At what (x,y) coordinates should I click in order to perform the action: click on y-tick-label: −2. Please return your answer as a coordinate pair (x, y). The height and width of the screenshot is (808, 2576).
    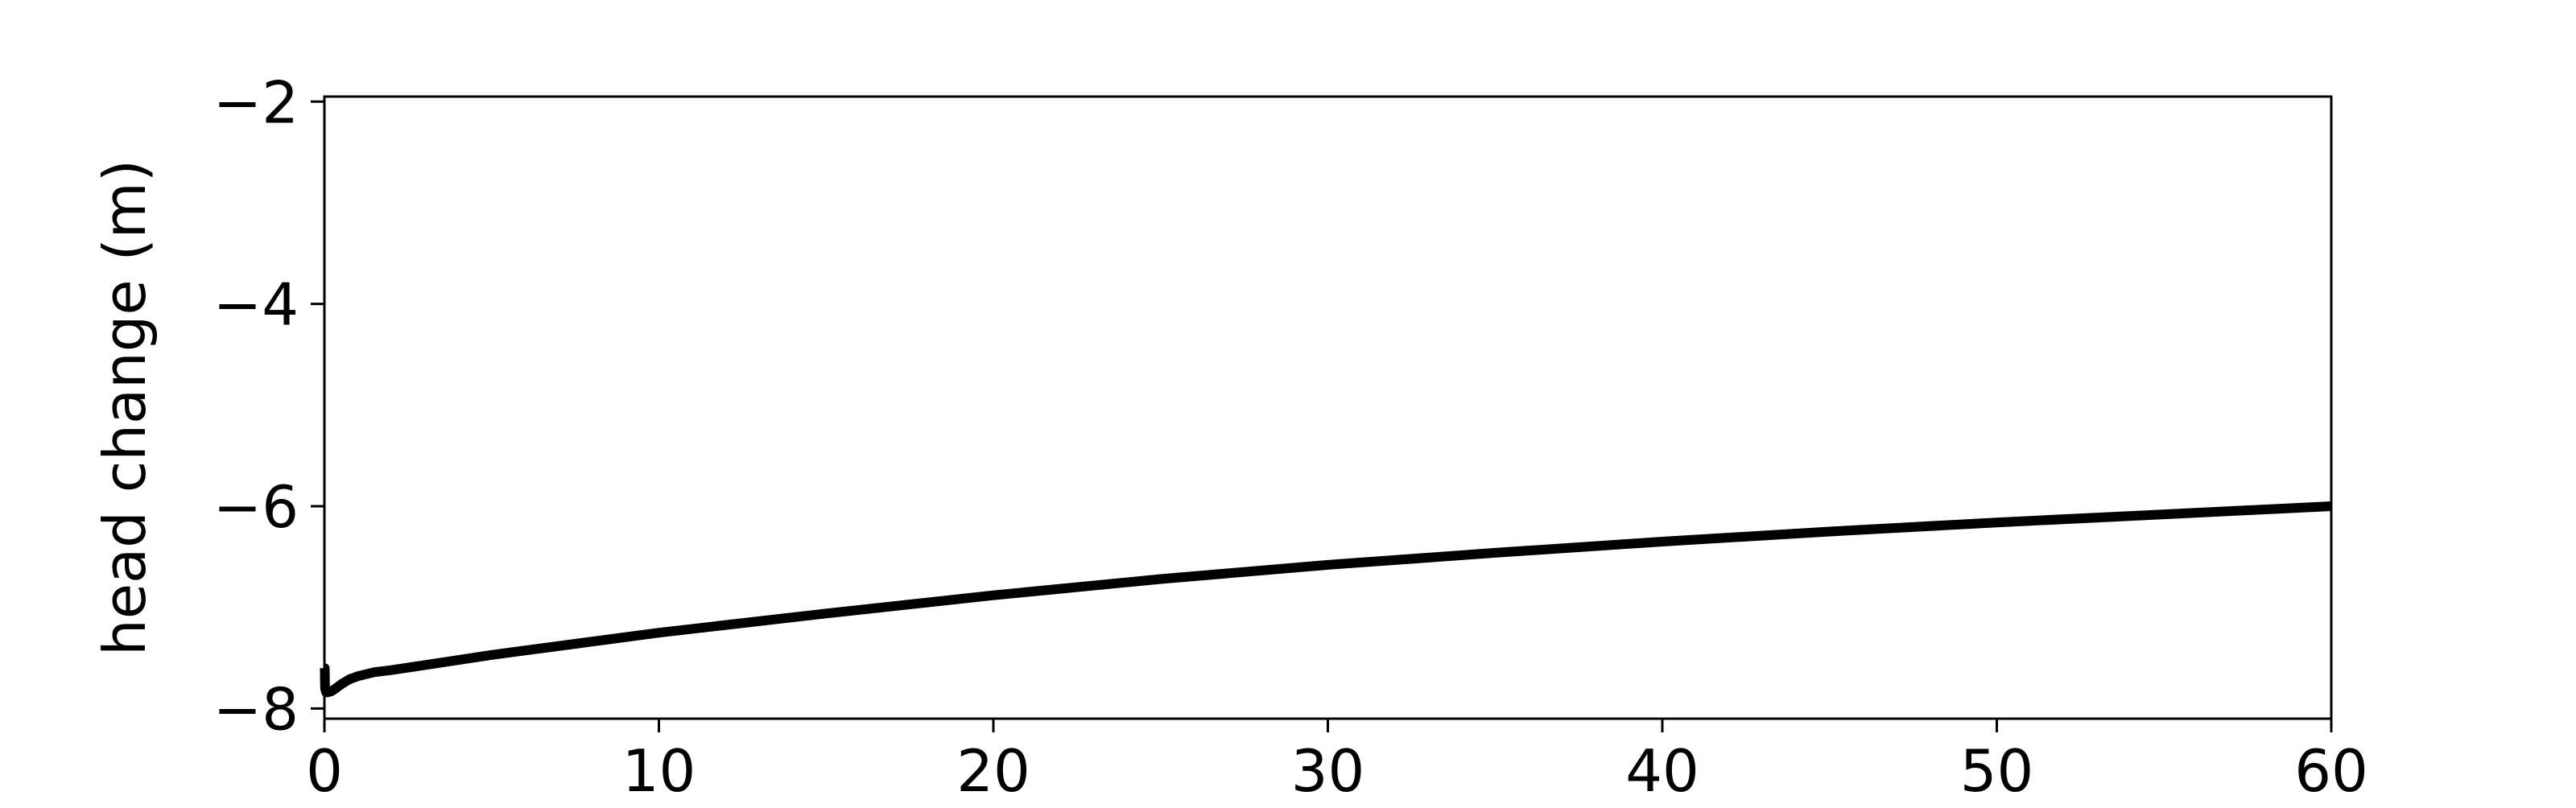
    Looking at the image, I should click on (256, 102).